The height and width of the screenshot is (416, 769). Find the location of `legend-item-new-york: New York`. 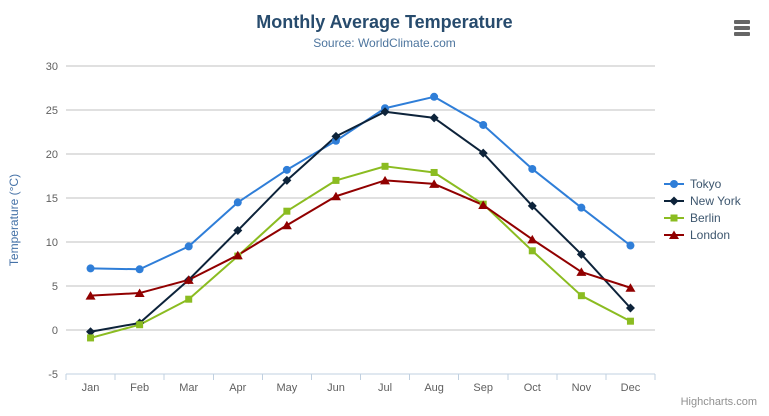

legend-item-new-york: New York is located at coordinates (702, 201).